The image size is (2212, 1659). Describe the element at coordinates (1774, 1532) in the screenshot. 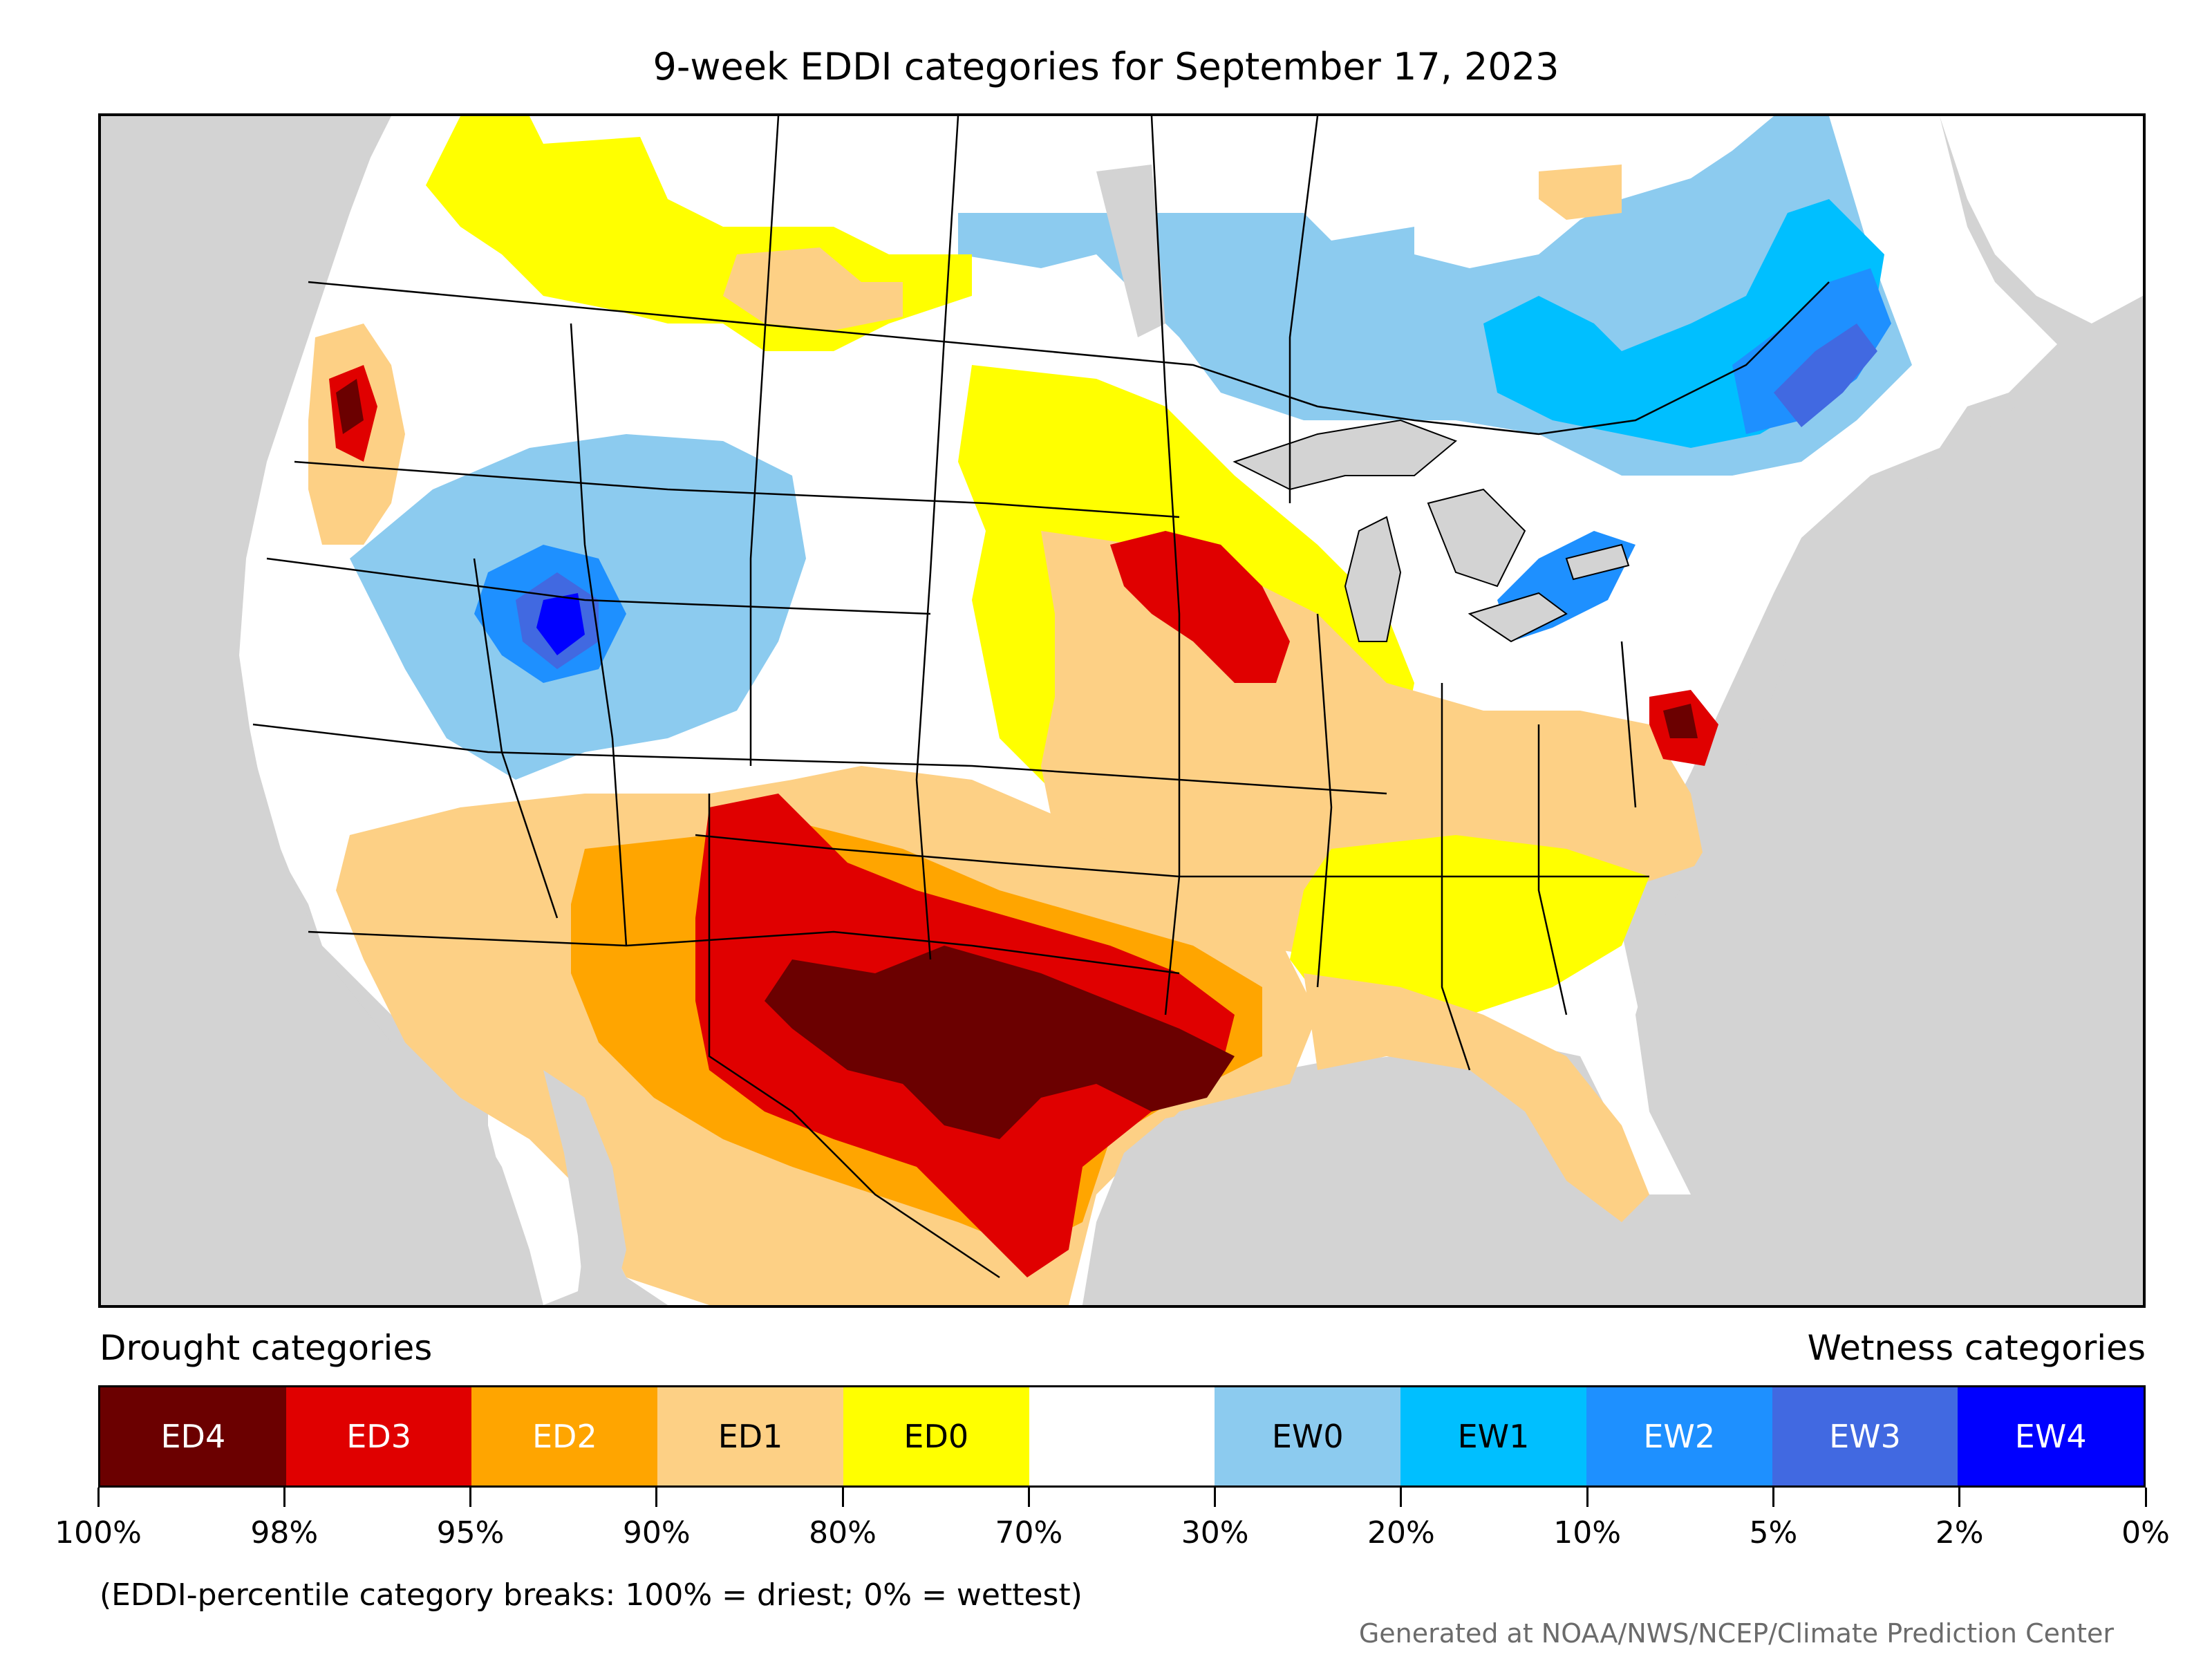

I see `legend-break-label: 5%` at that location.